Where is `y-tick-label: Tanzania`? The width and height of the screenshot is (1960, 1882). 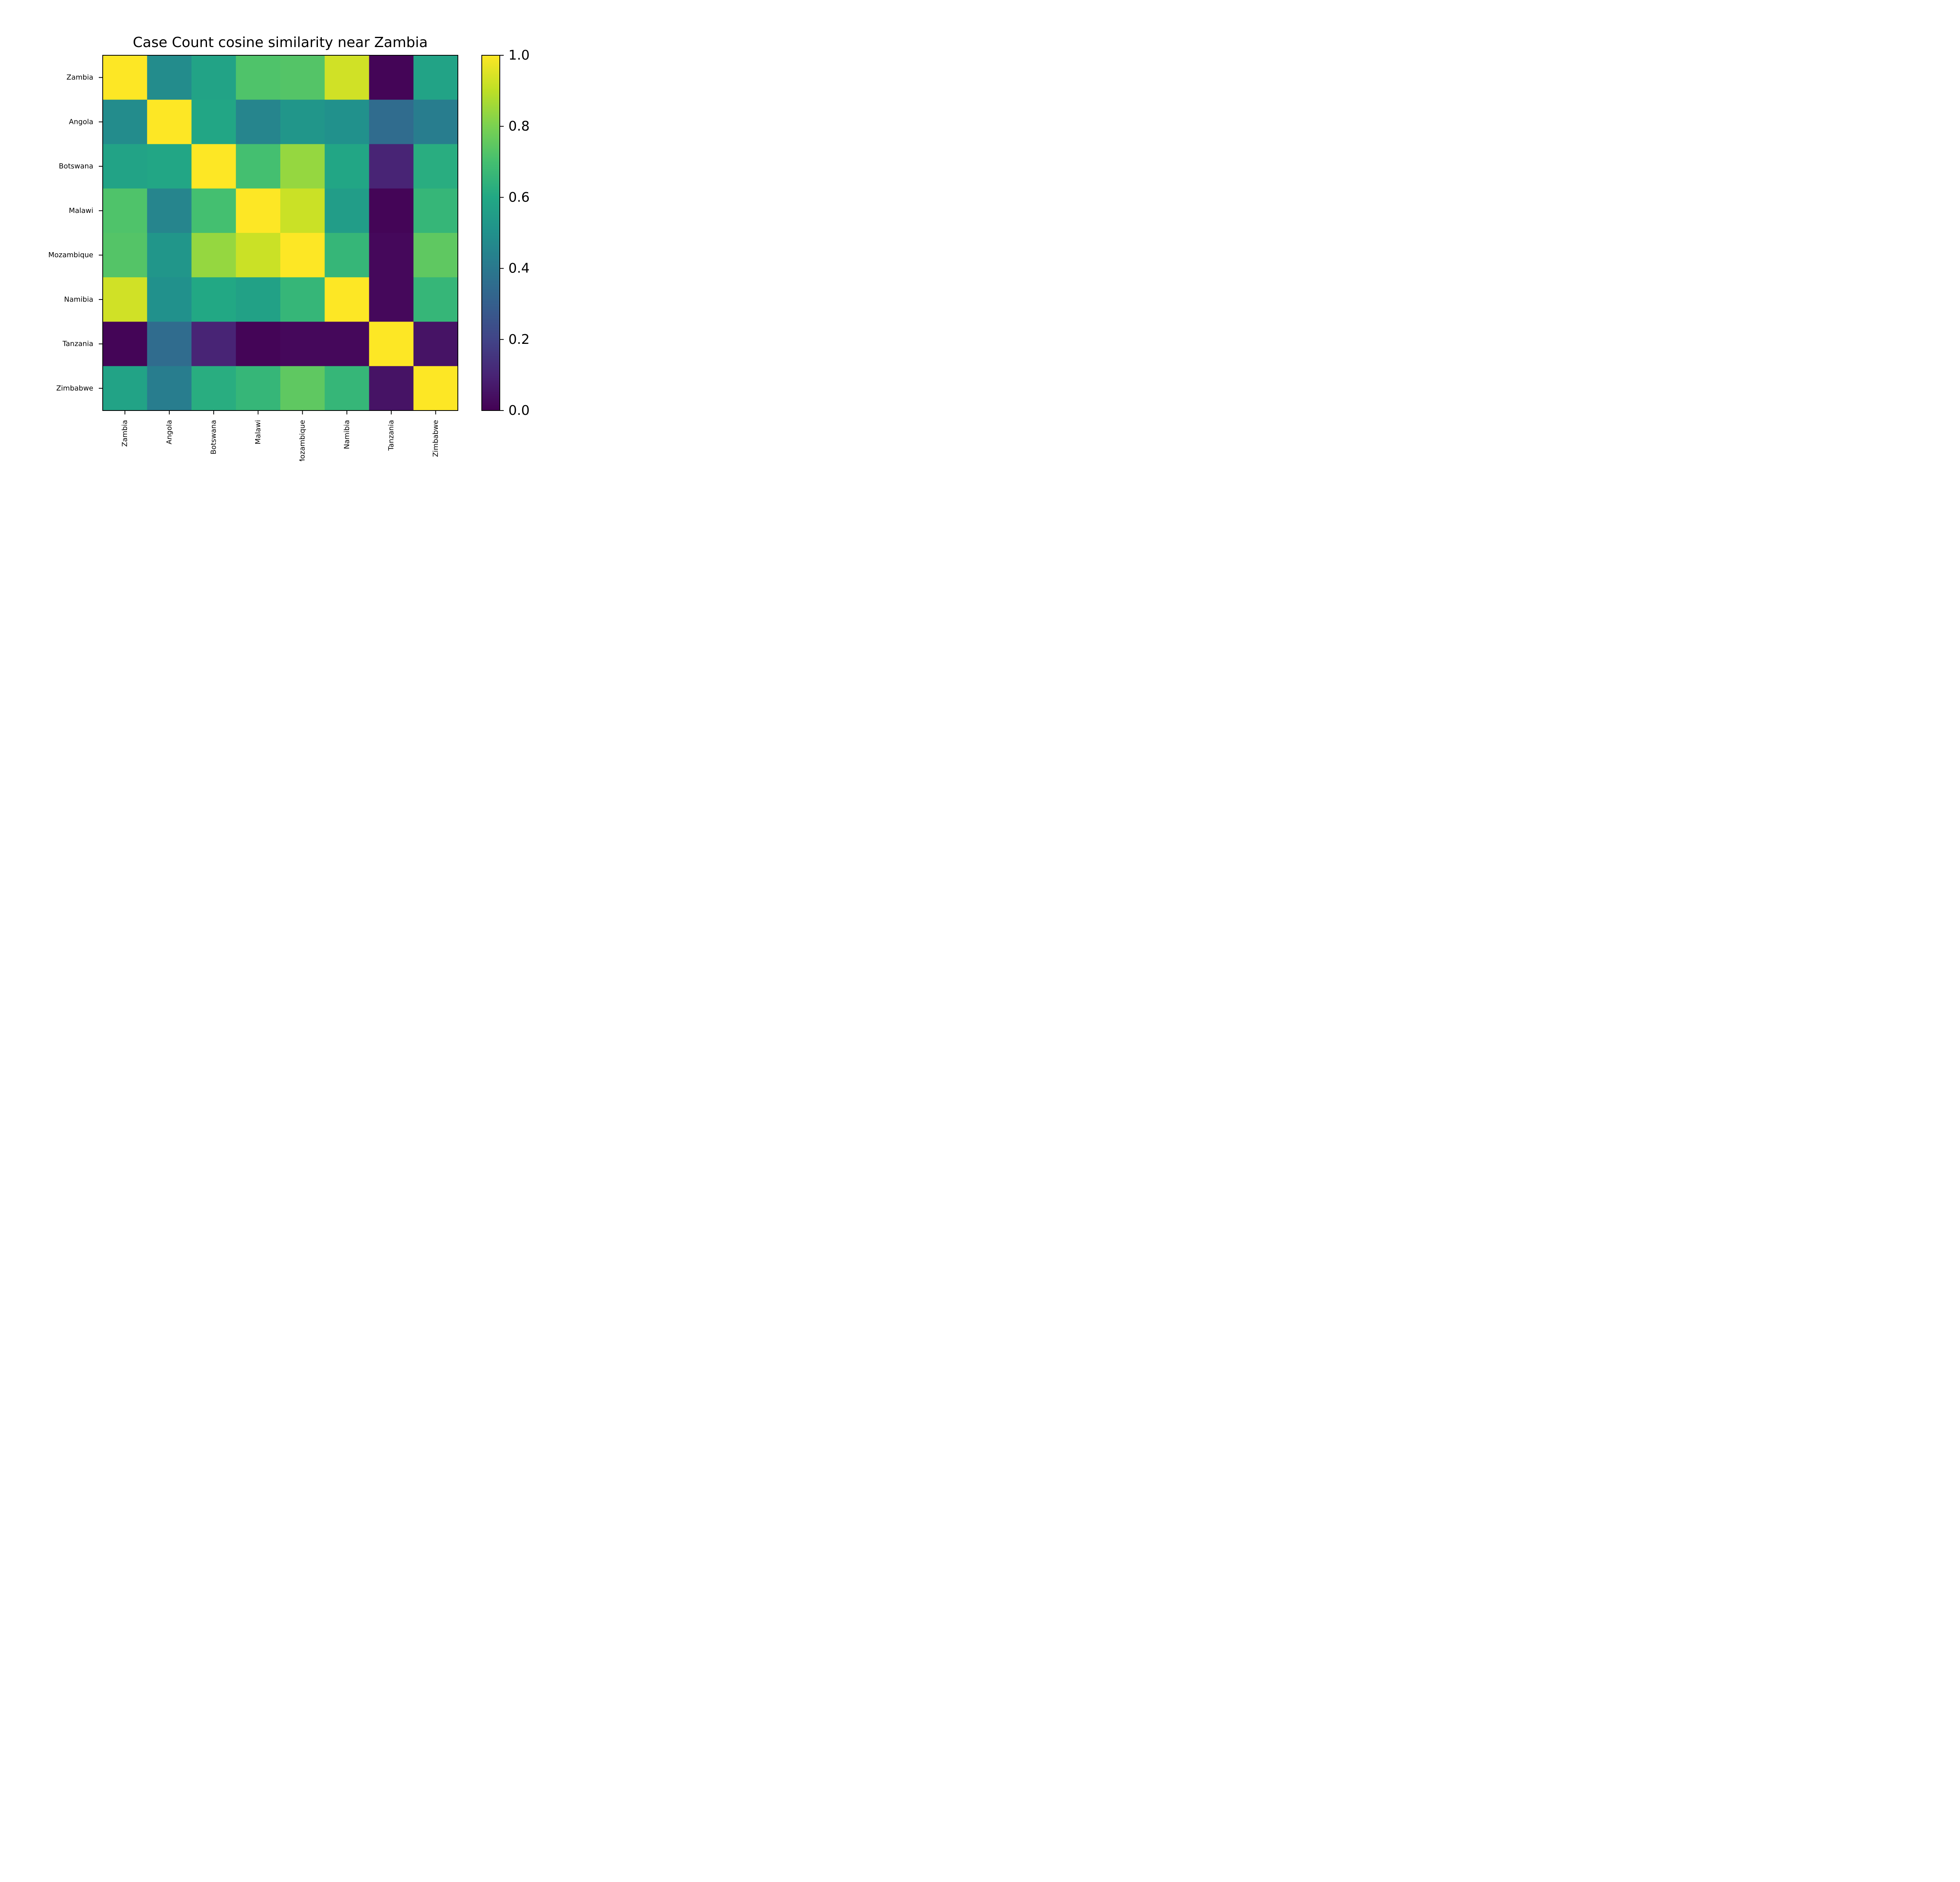
y-tick-label: Tanzania is located at coordinates (77, 344).